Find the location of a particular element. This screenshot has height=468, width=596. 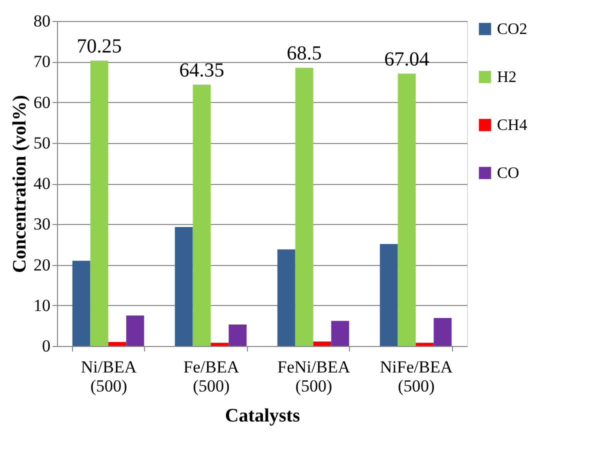

y-tick-label: 40 is located at coordinates (42, 183).